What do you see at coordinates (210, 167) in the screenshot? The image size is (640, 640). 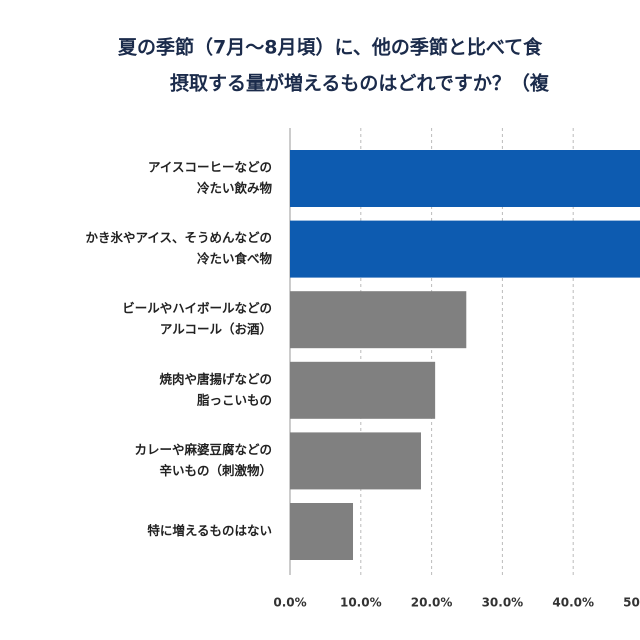 I see `category-label: アイスコーヒーなどの` at bounding box center [210, 167].